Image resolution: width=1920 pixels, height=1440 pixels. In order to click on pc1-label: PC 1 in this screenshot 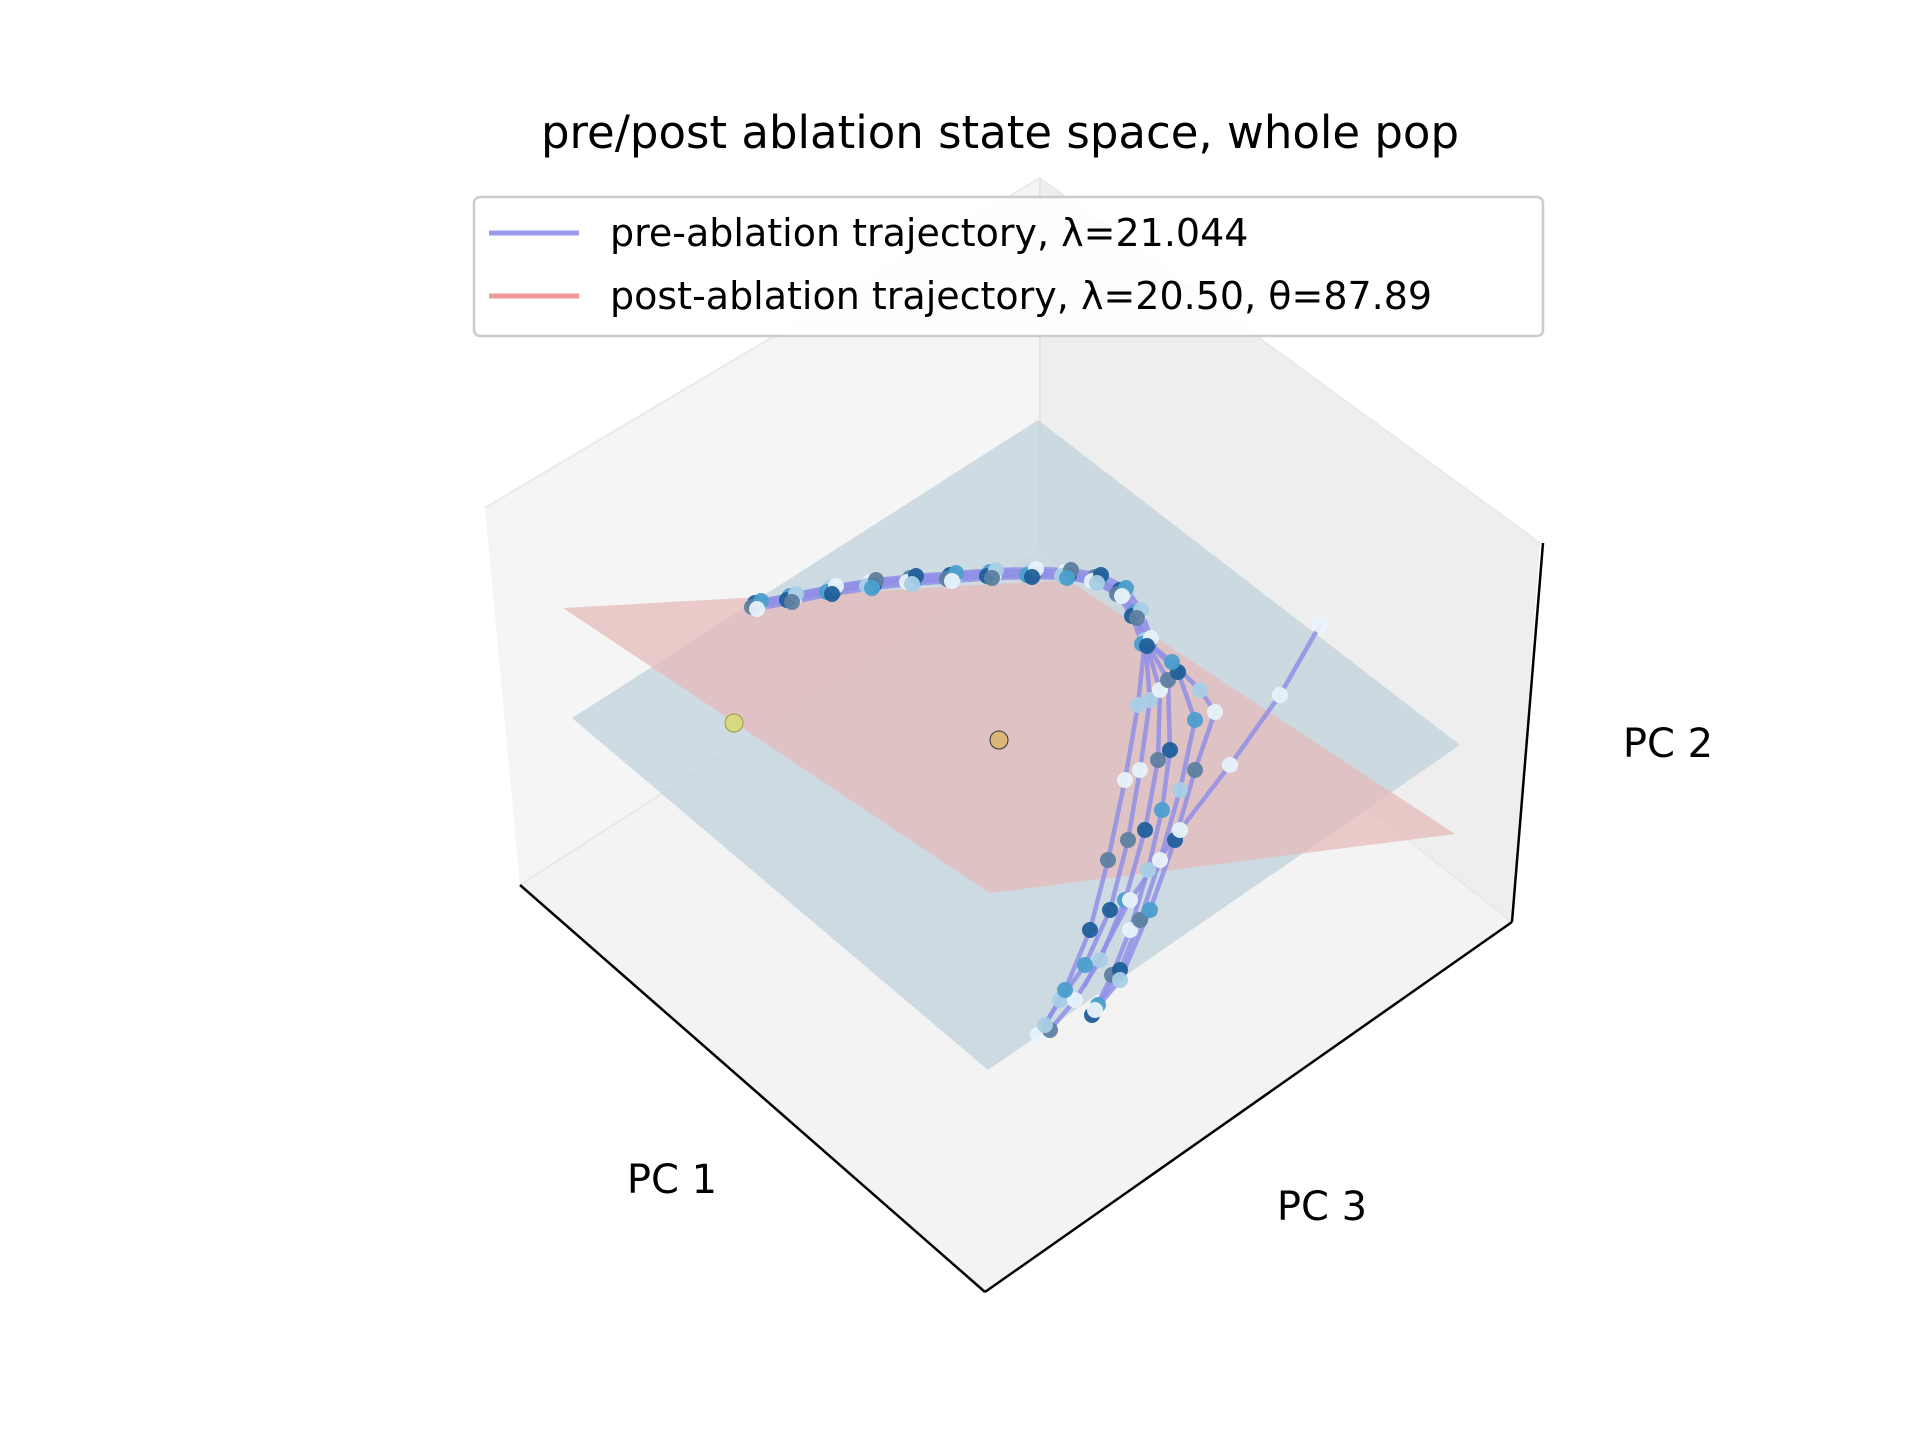, I will do `click(672, 1180)`.